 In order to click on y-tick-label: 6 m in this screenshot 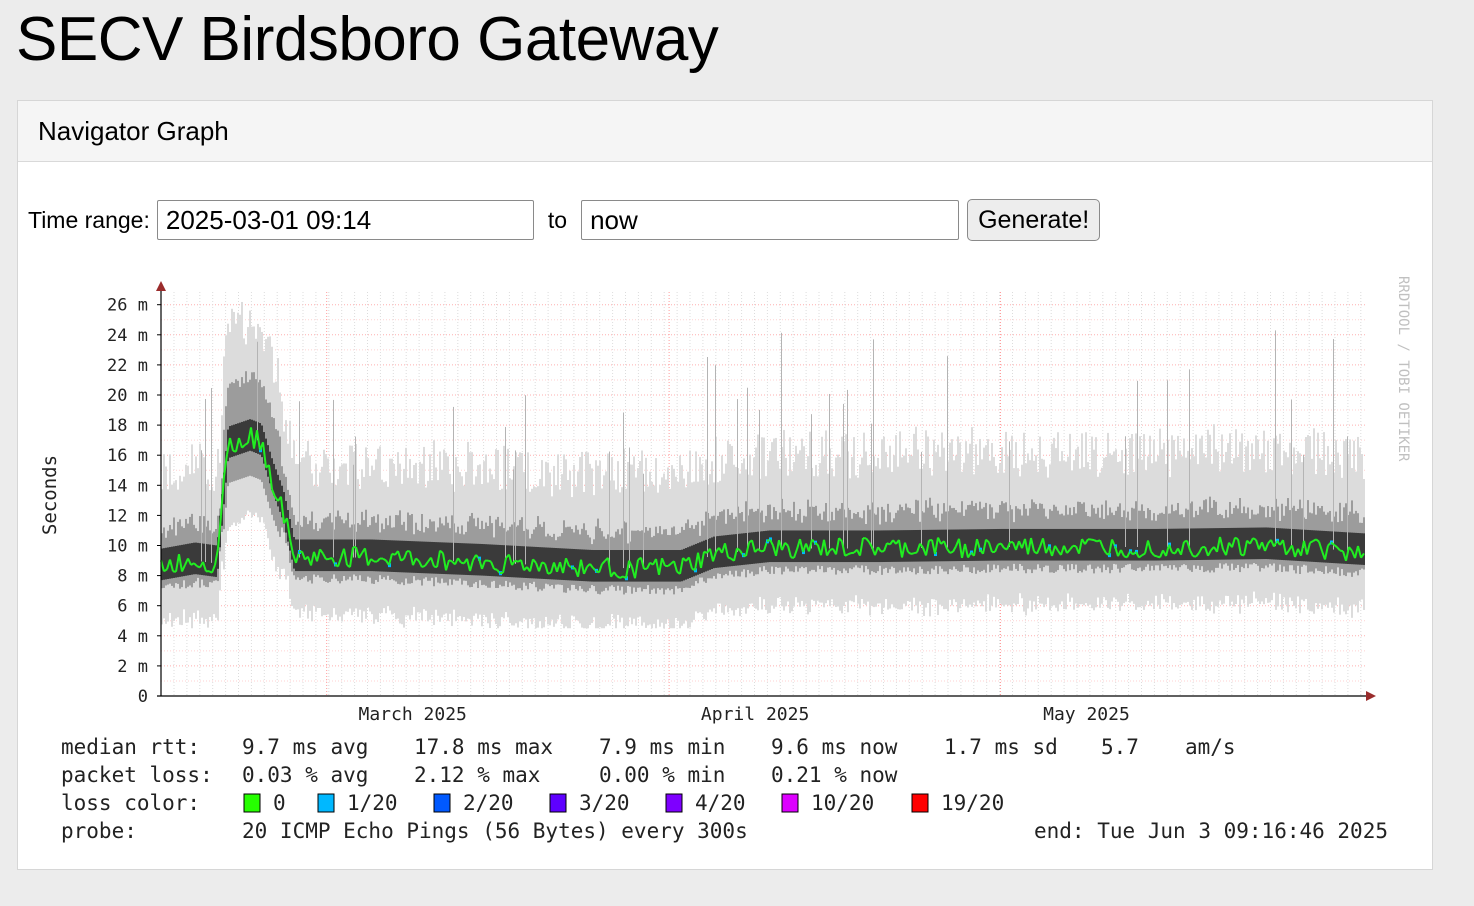, I will do `click(132, 607)`.